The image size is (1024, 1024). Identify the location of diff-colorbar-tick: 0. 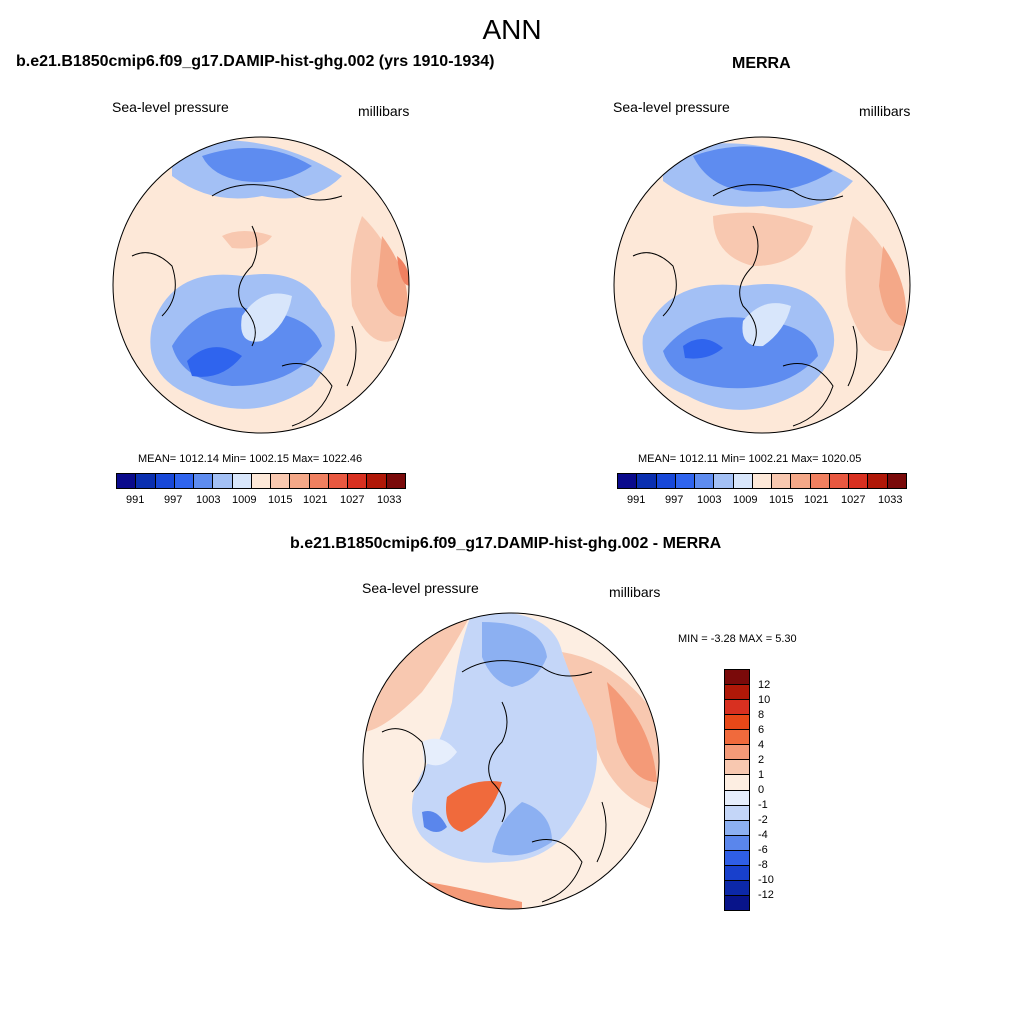
(761, 790).